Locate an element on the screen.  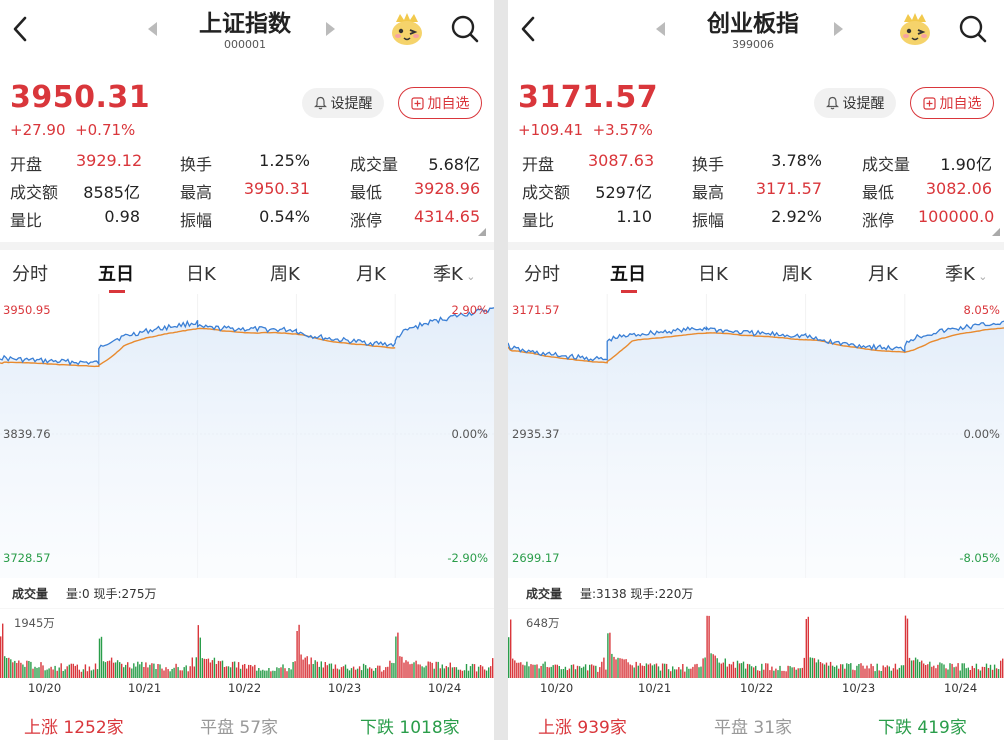
price-change: +109.41 +3.57% is located at coordinates (585, 130).